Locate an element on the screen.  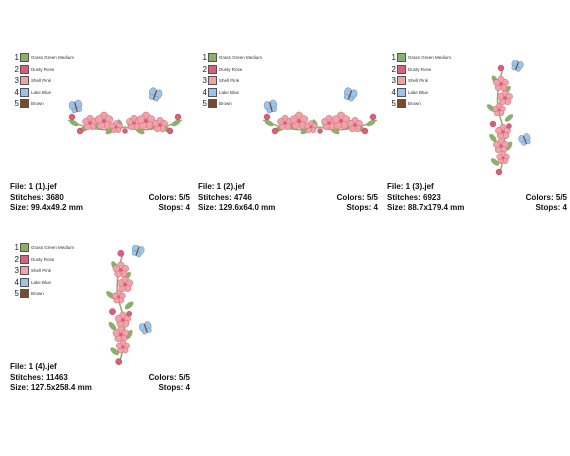
thread-color-row: 2 Dusty Rose is located at coordinates (419, 70).